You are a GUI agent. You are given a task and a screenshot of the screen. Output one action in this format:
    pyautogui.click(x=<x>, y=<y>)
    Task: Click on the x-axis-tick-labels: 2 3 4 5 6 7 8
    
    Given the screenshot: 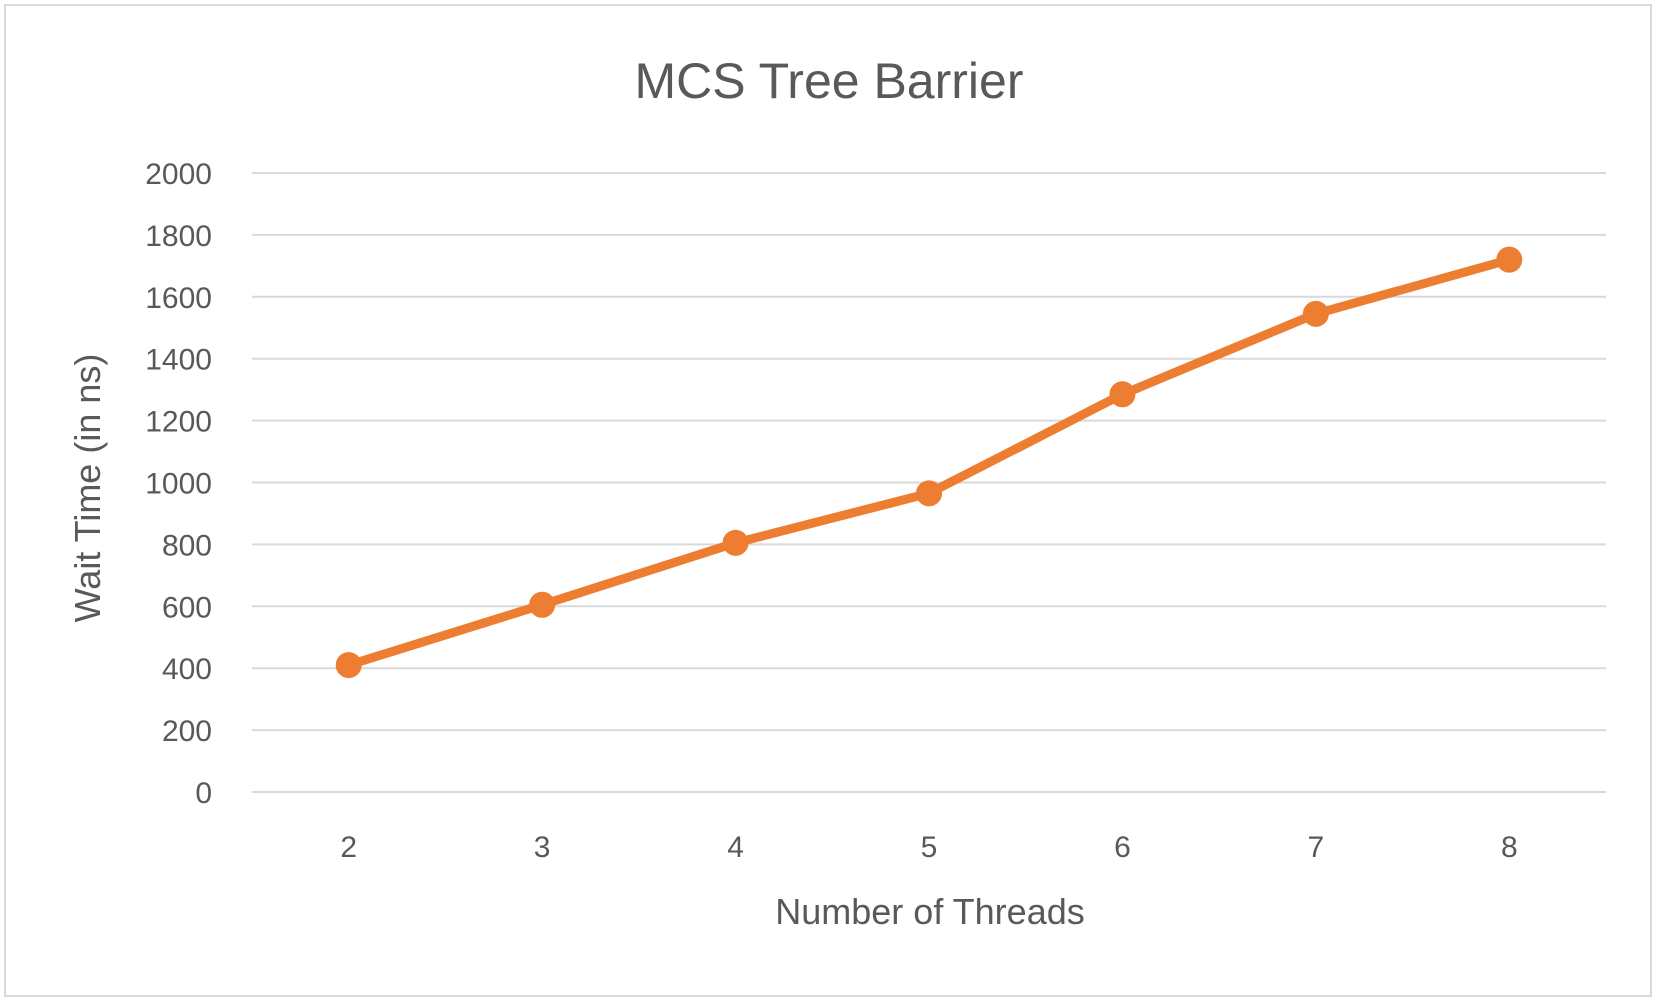 What is the action you would take?
    pyautogui.click(x=928, y=847)
    